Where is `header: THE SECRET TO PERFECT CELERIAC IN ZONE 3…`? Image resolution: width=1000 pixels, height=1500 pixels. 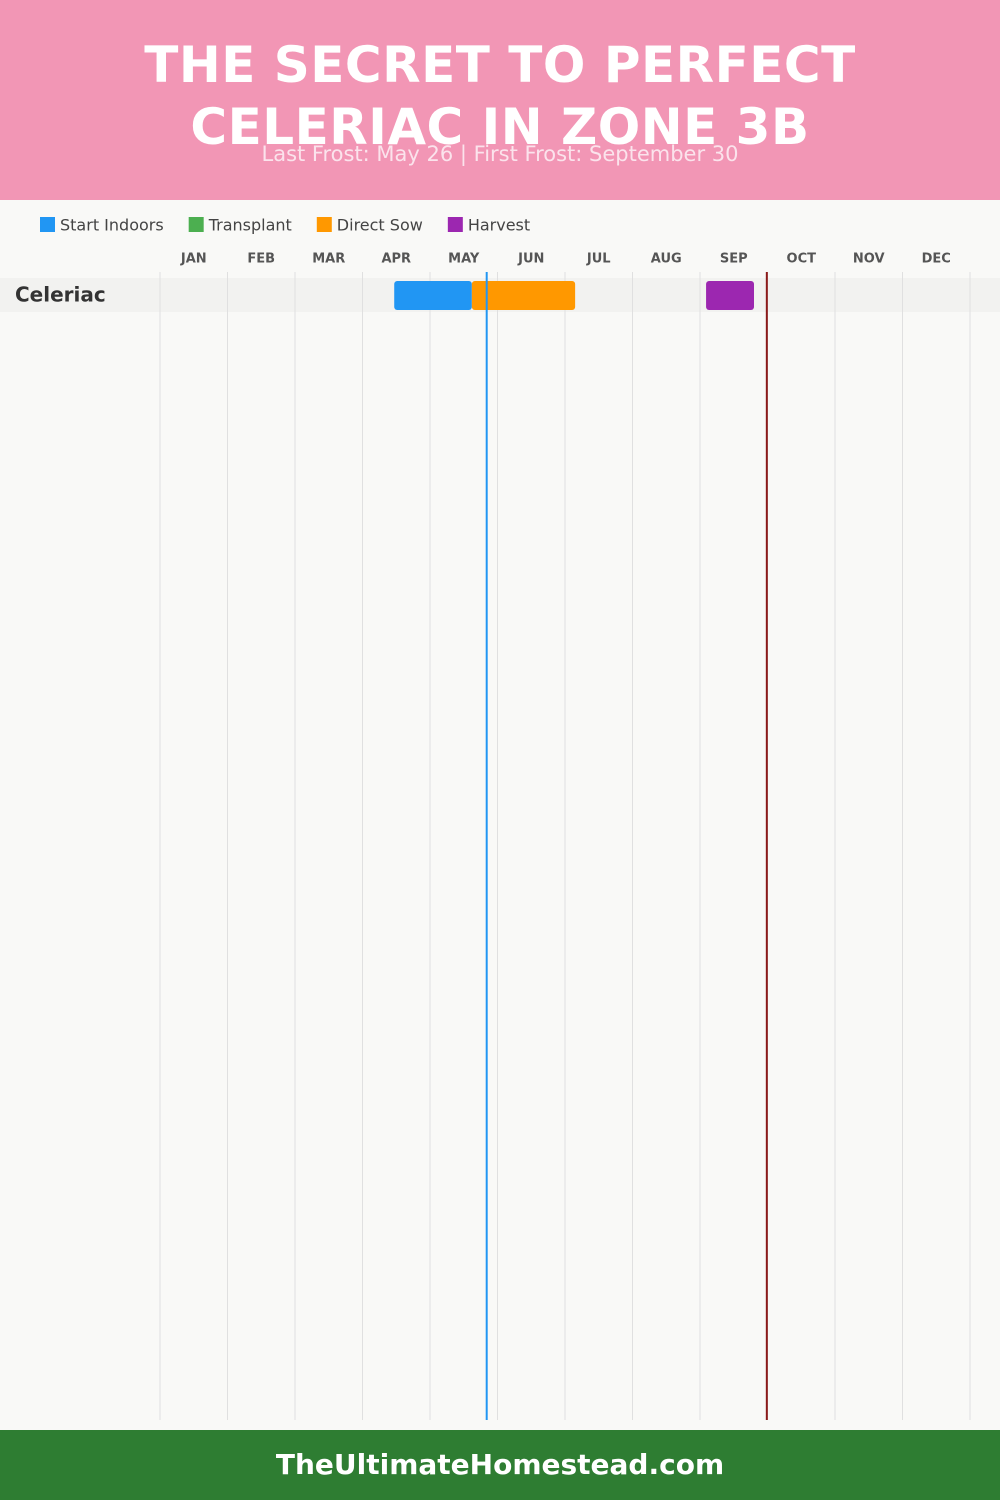
header: THE SECRET TO PERFECT CELERIAC IN ZONE 3… is located at coordinates (500, 100).